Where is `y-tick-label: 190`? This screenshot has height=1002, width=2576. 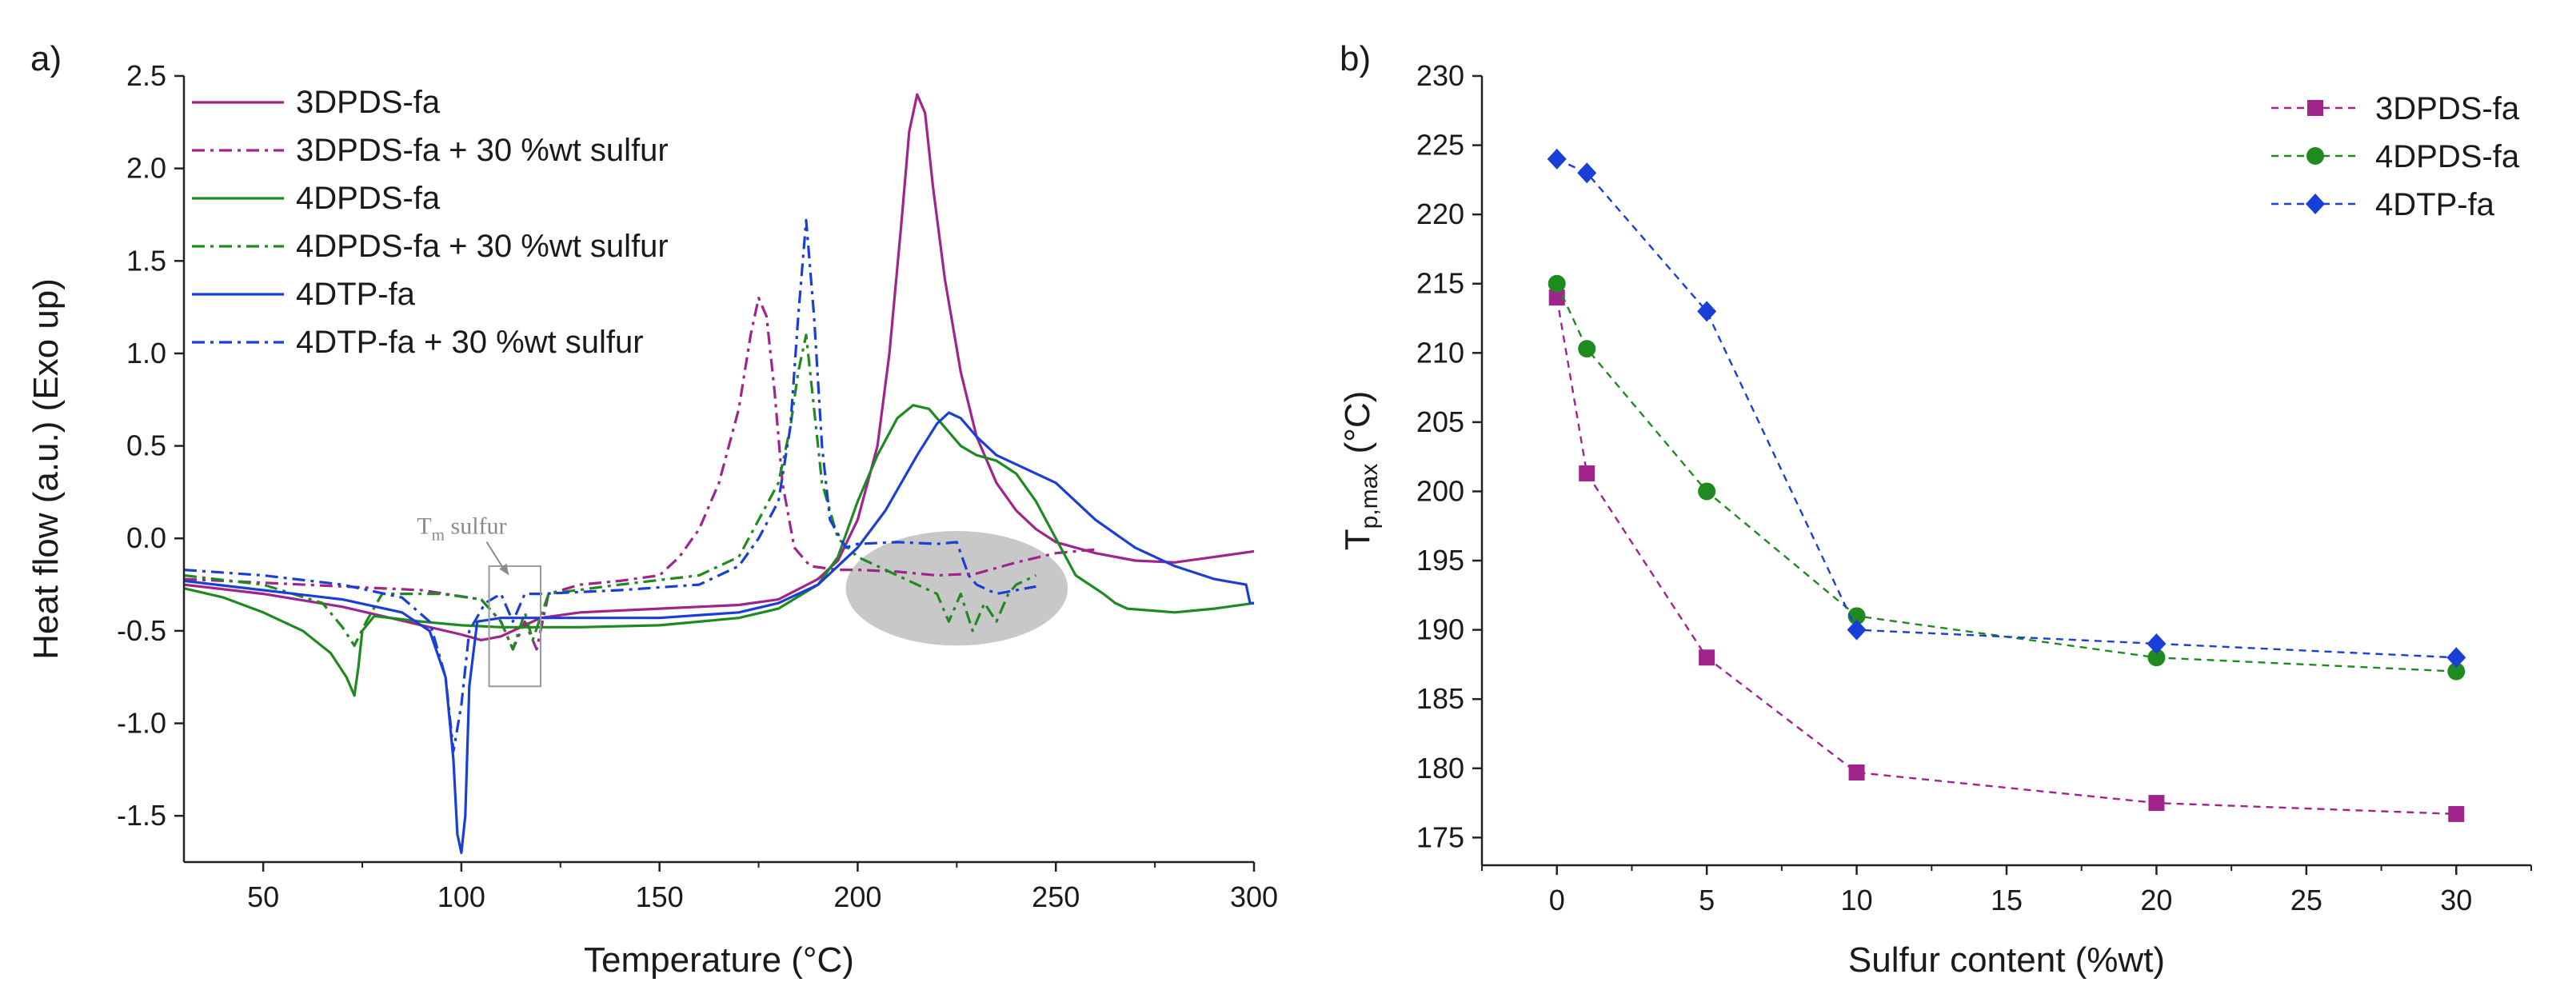
y-tick-label: 190 is located at coordinates (1440, 630).